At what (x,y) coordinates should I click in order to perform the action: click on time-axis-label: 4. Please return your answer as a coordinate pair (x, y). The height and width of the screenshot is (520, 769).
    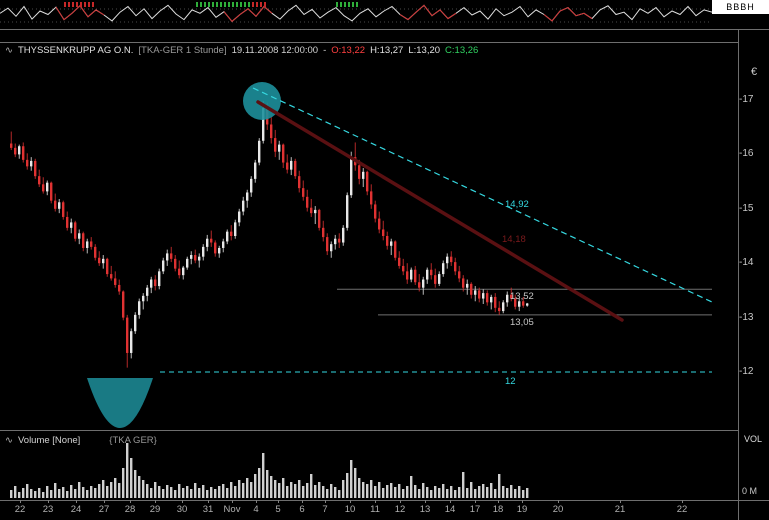
    Looking at the image, I should click on (256, 509).